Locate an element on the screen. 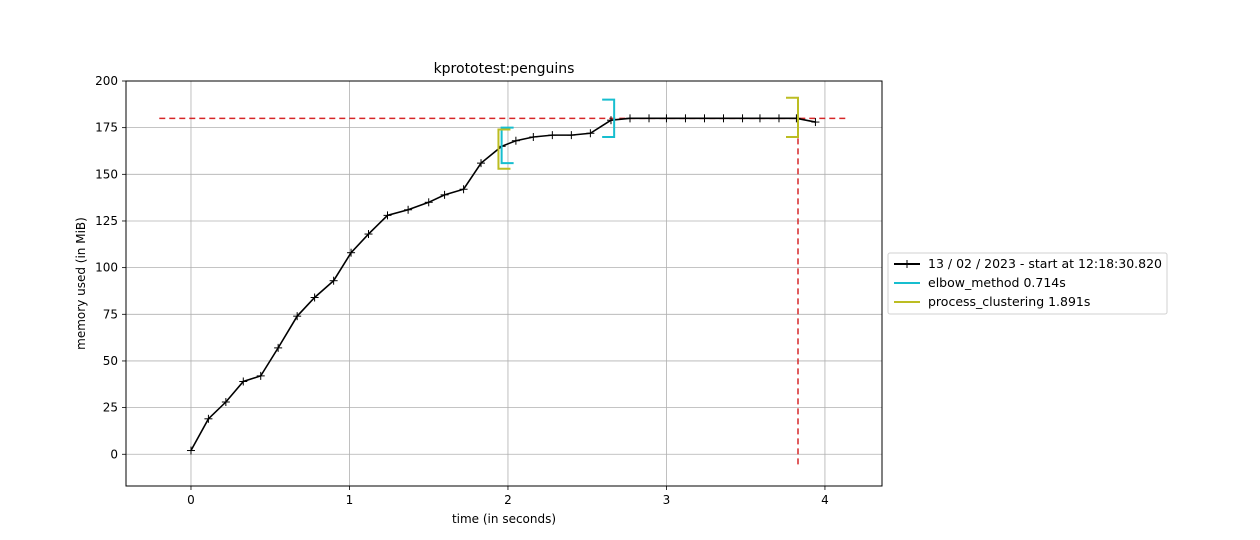 This screenshot has height=540, width=1260. legend-box is located at coordinates (1027, 283).